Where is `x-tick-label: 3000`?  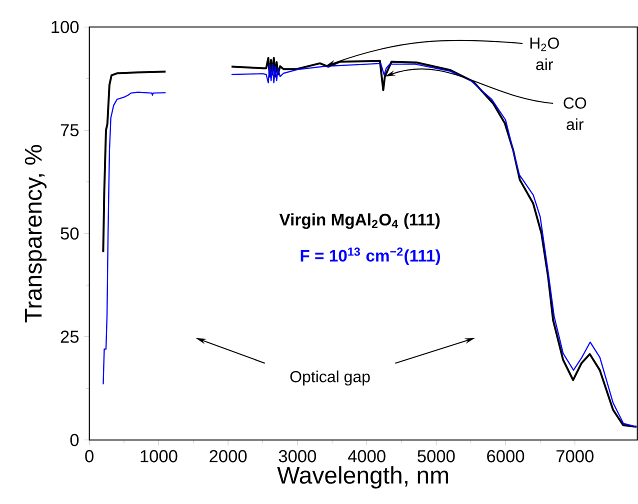
x-tick-label: 3000 is located at coordinates (297, 456).